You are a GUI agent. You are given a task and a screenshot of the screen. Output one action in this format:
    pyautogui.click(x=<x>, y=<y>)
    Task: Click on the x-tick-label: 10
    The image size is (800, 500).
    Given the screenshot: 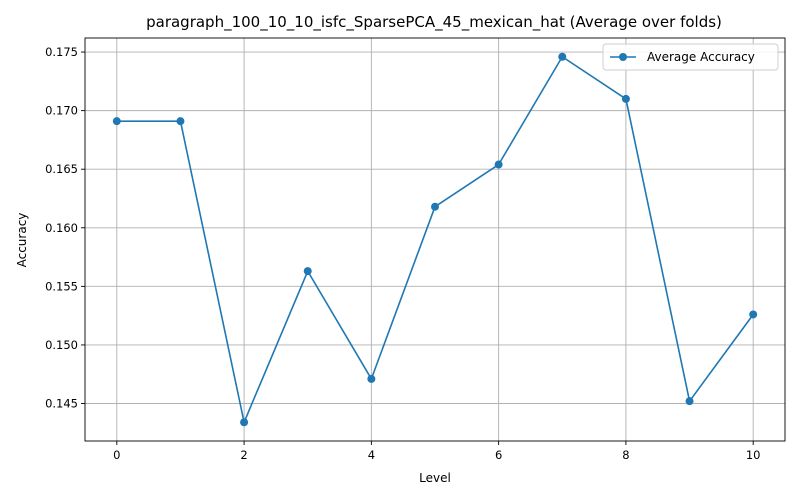 What is the action you would take?
    pyautogui.click(x=753, y=455)
    